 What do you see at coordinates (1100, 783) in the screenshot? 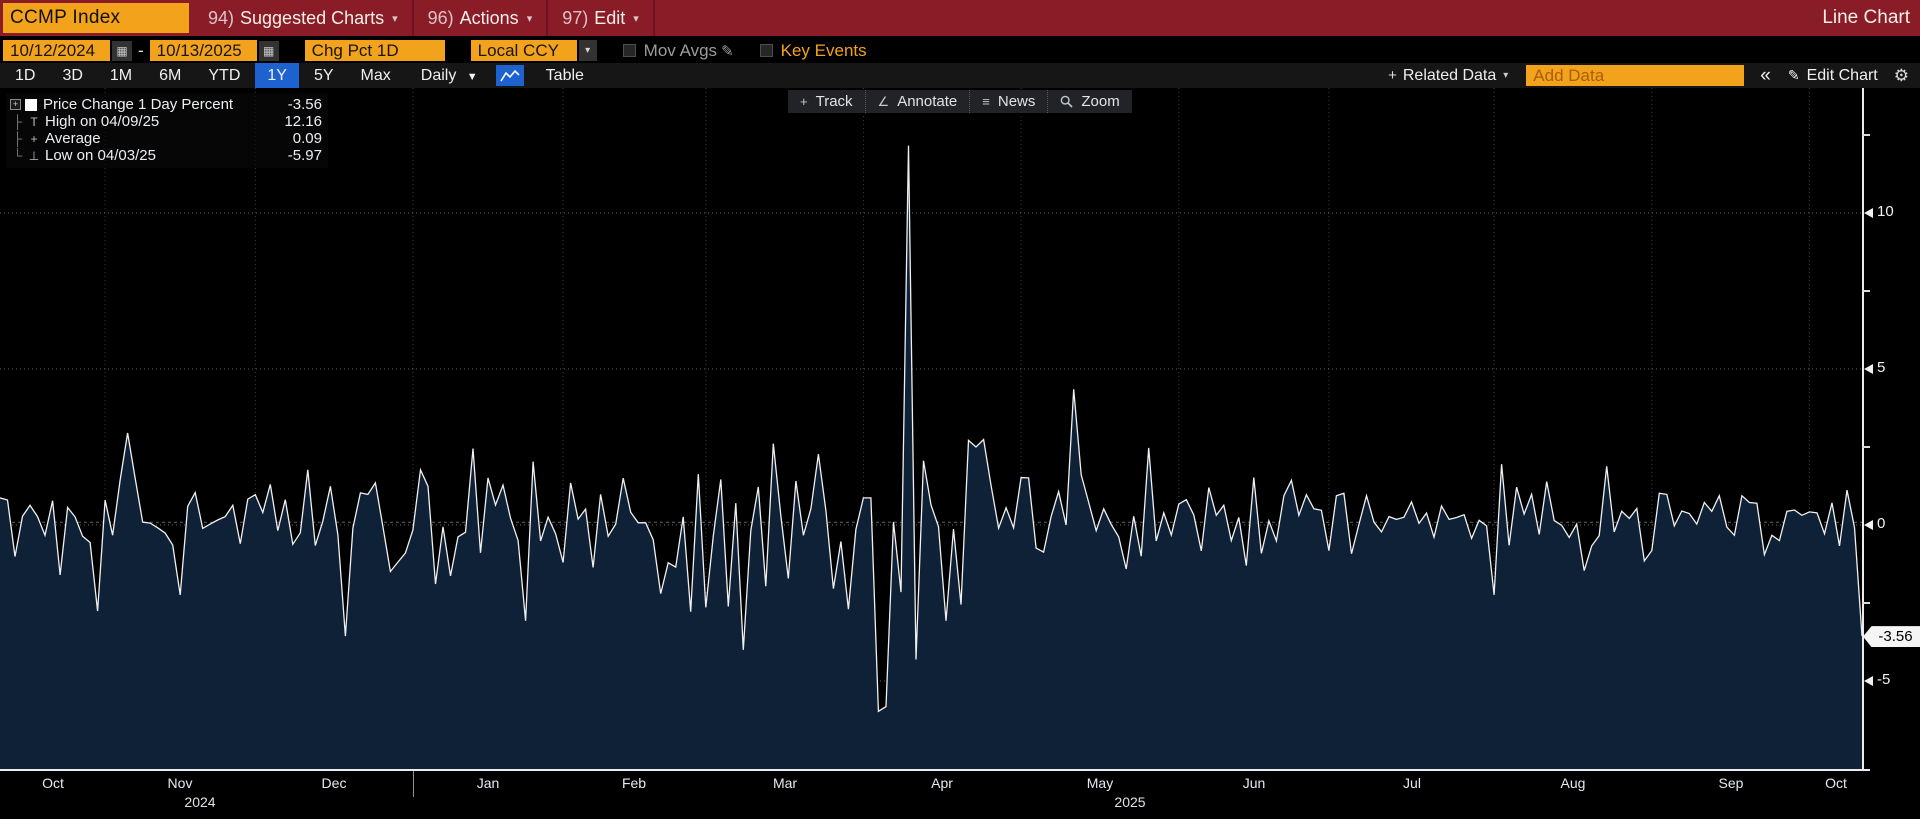
I see `x-month-label: May` at bounding box center [1100, 783].